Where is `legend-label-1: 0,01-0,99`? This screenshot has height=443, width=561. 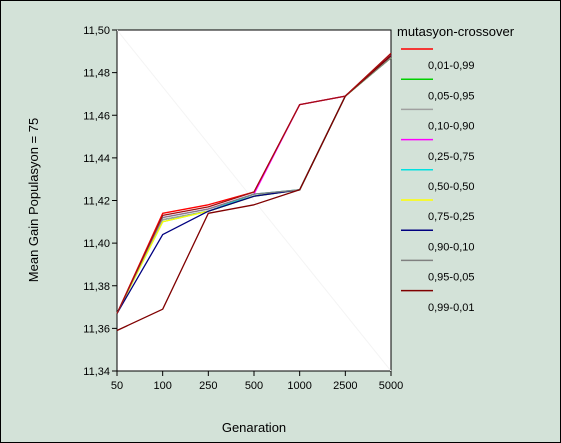 legend-label-1: 0,01-0,99 is located at coordinates (451, 66).